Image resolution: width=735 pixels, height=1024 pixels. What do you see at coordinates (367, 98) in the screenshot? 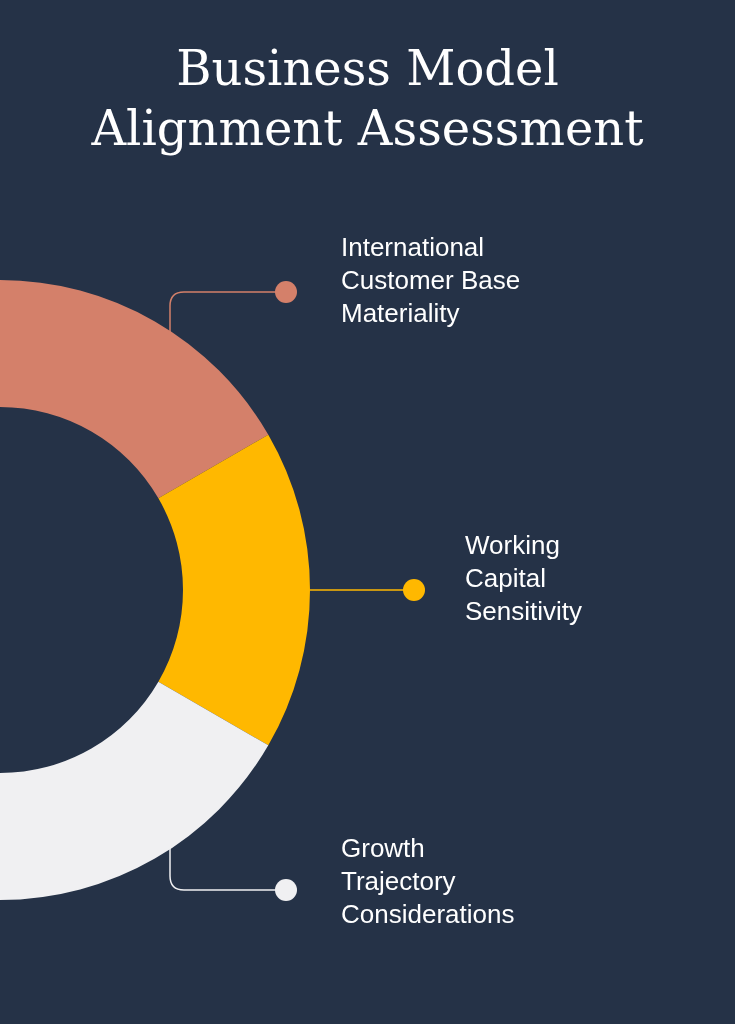
I see `chart-title: Business Model Alignment Assessment` at bounding box center [367, 98].